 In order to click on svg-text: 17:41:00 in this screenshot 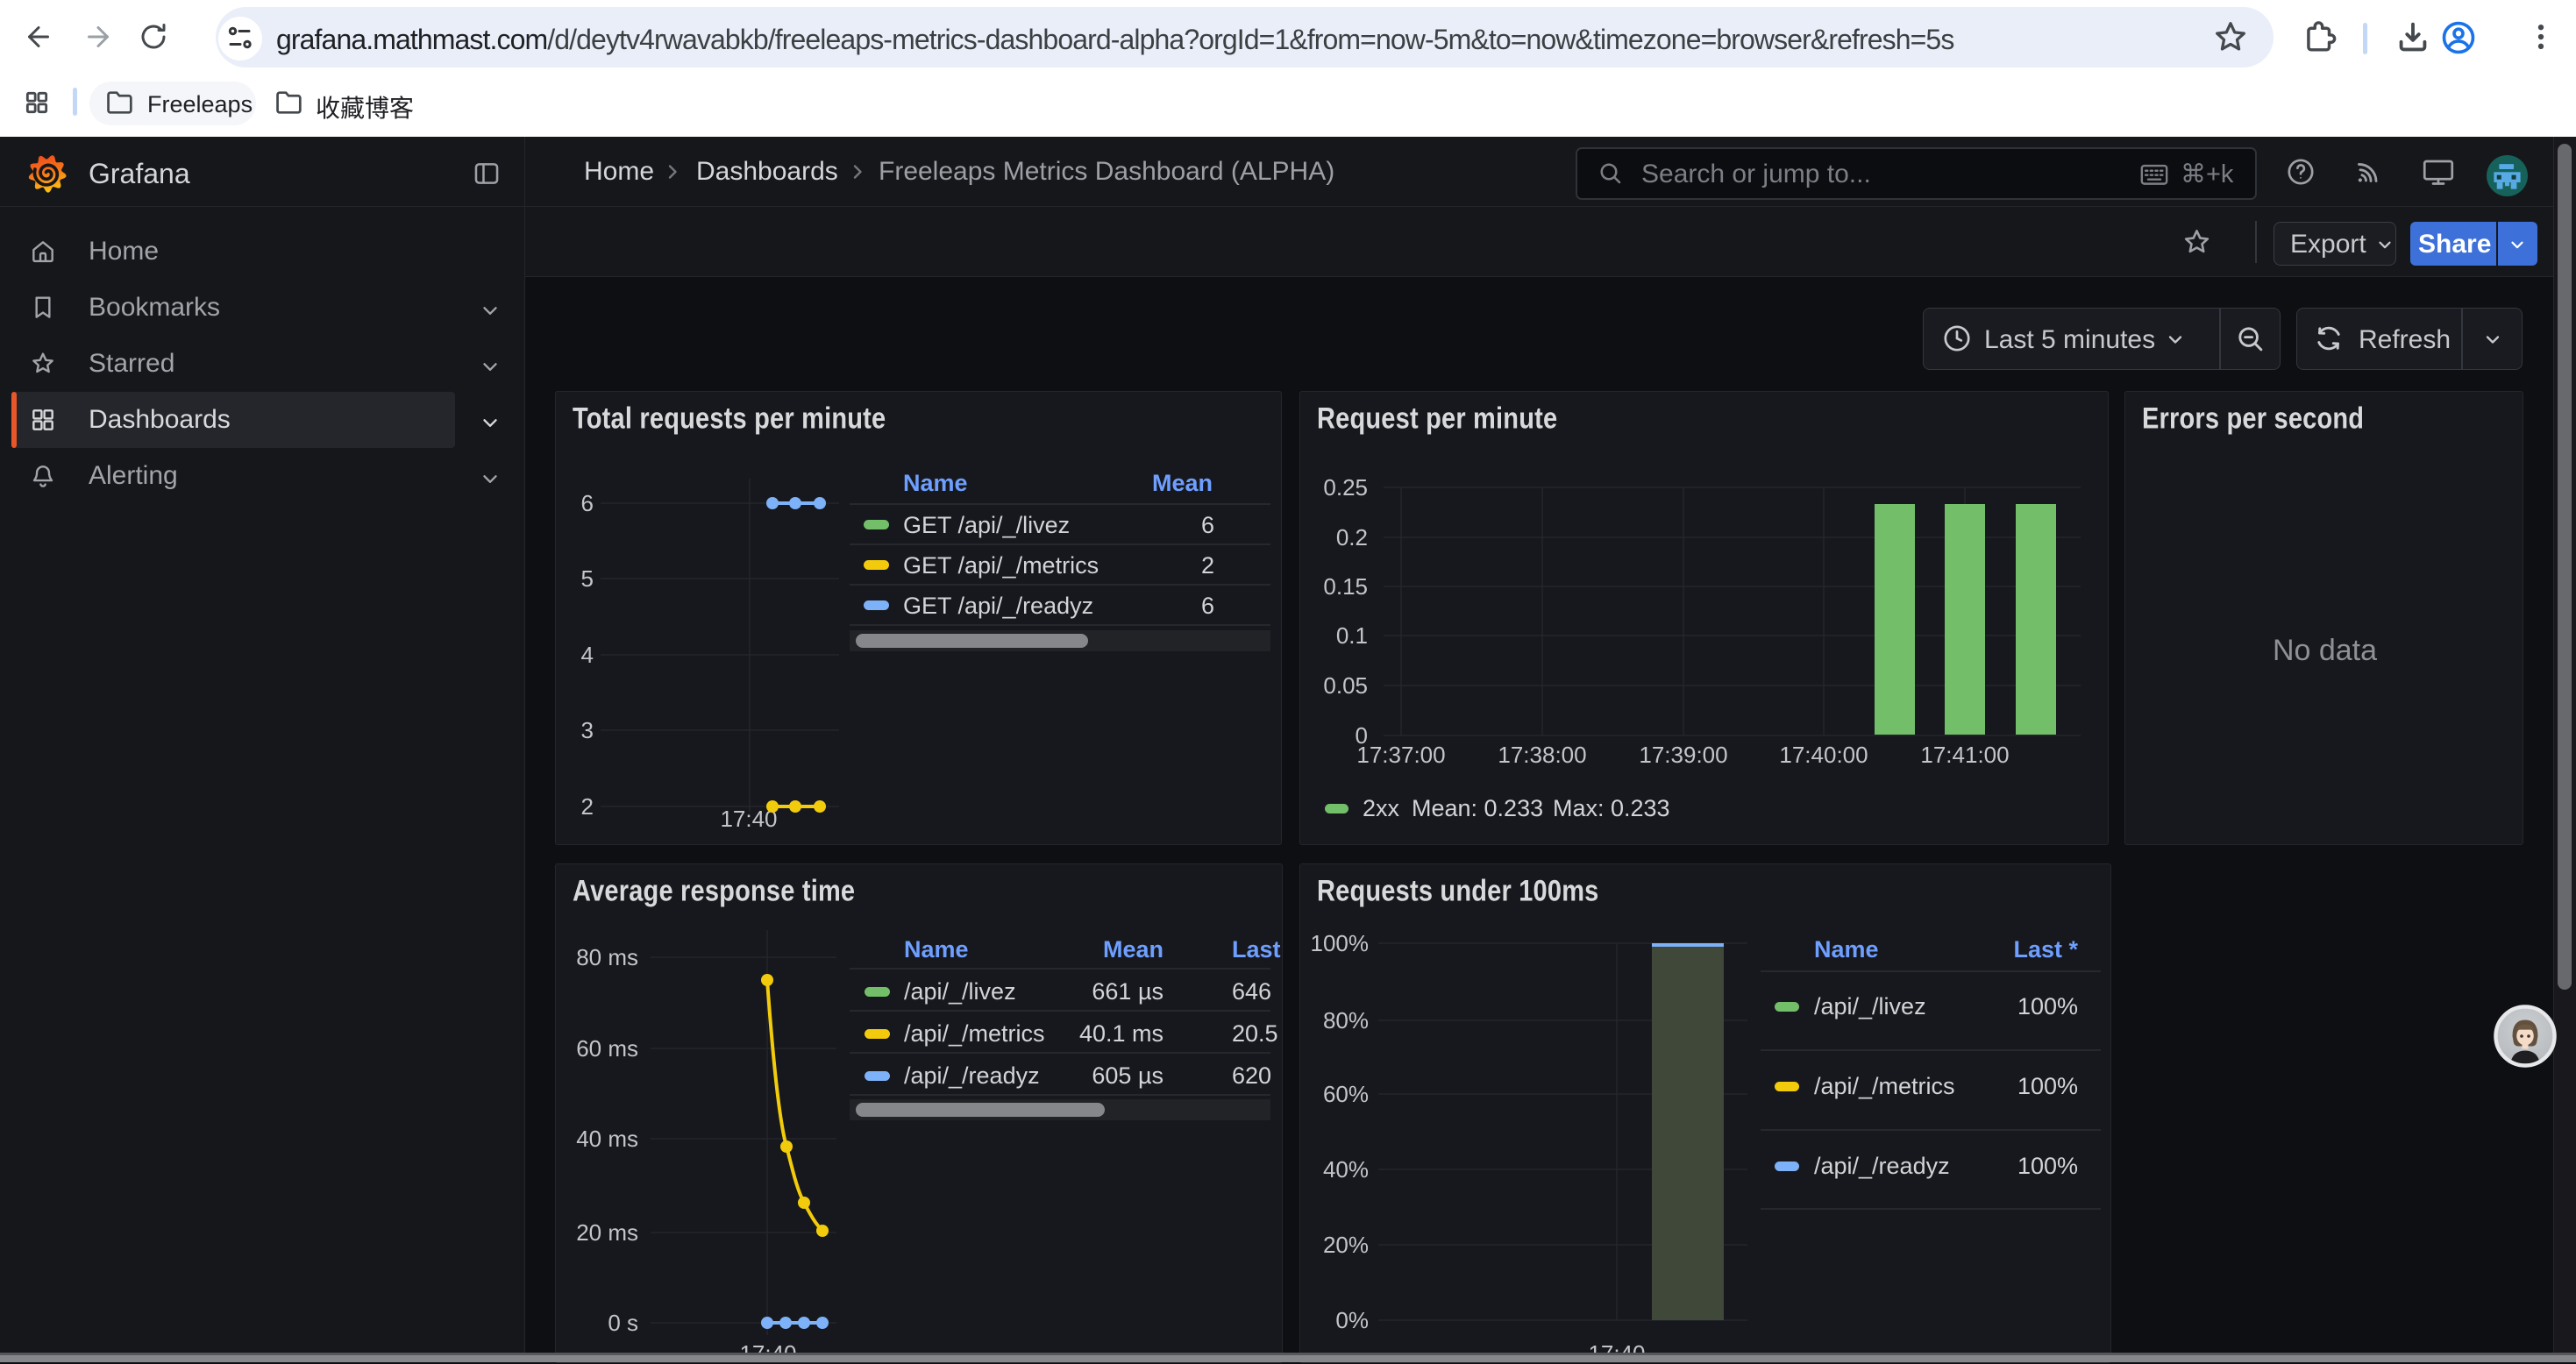, I will do `click(1964, 755)`.